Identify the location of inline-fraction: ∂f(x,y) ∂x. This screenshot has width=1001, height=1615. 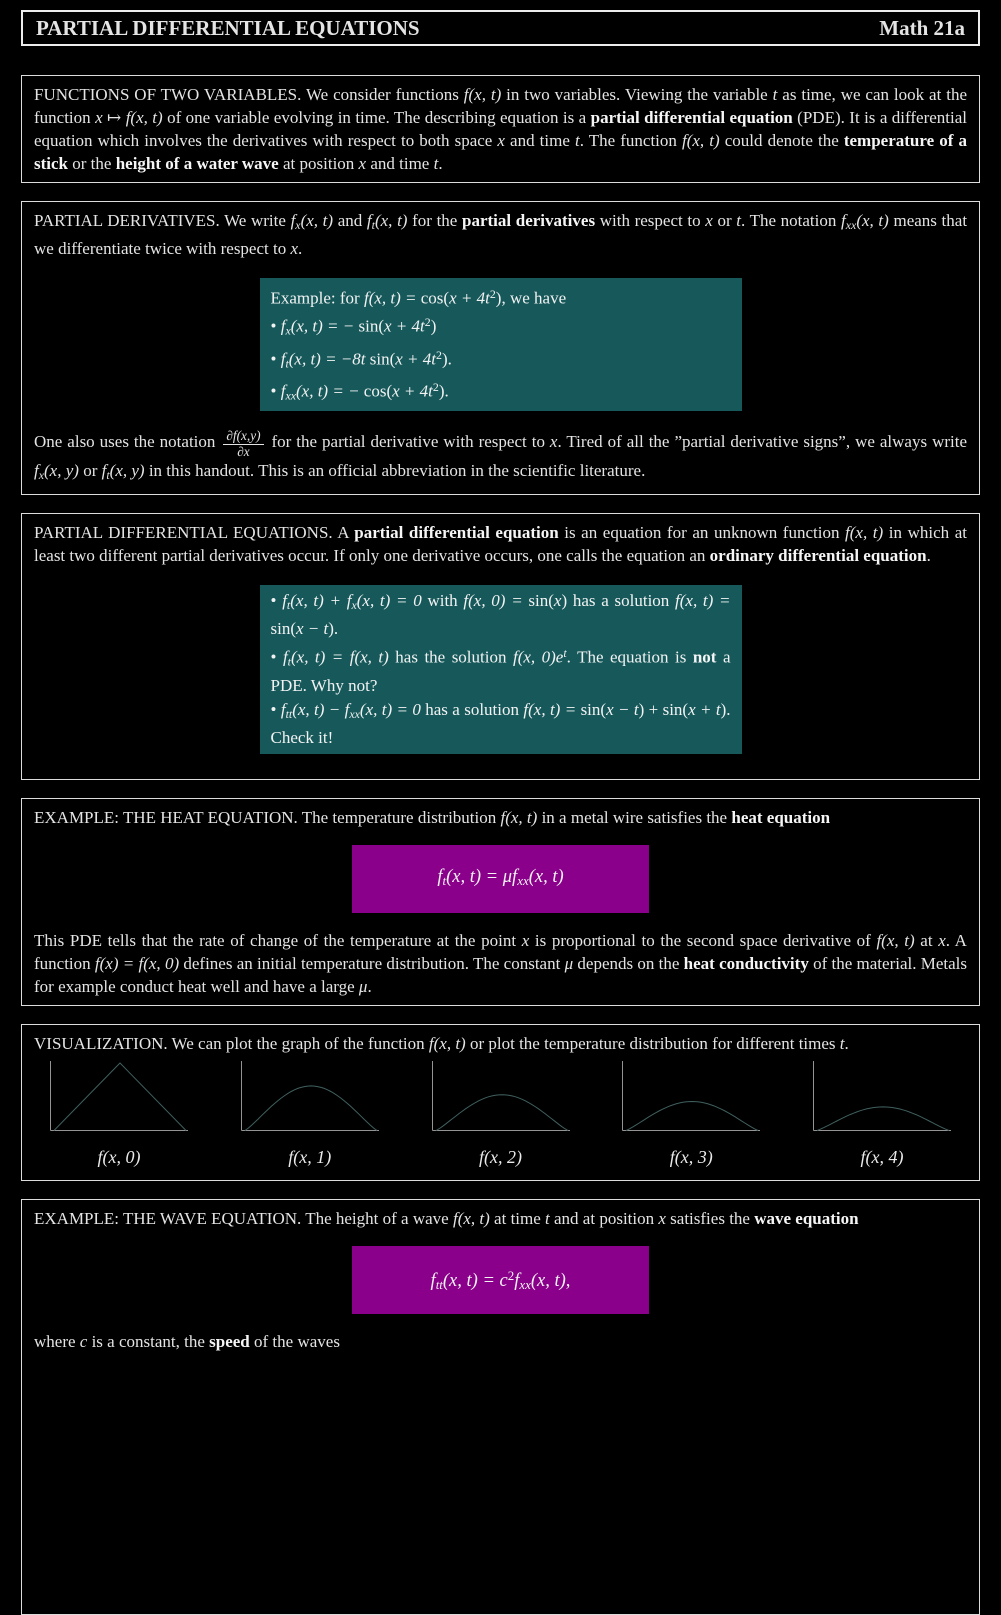
(243, 444).